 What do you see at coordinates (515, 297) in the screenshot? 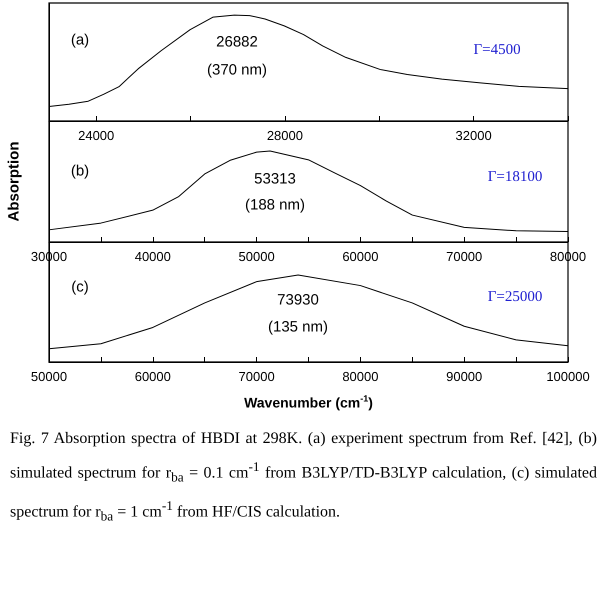
I see `annotation: Γ=25000` at bounding box center [515, 297].